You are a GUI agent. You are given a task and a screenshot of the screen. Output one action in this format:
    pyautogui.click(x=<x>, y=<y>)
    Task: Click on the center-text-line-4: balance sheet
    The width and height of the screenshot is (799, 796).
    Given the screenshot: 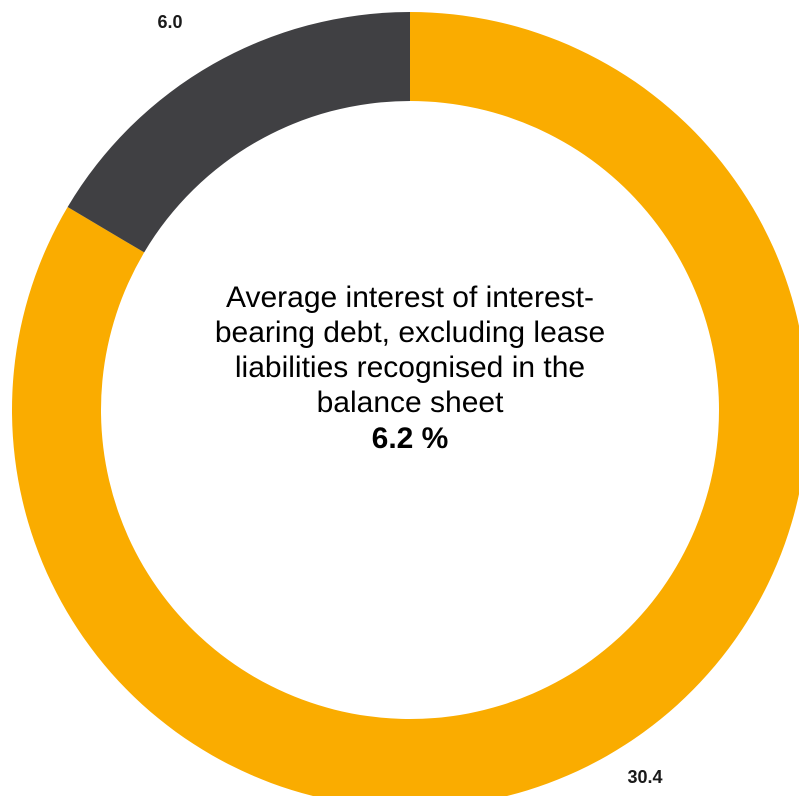 What is the action you would take?
    pyautogui.click(x=410, y=402)
    